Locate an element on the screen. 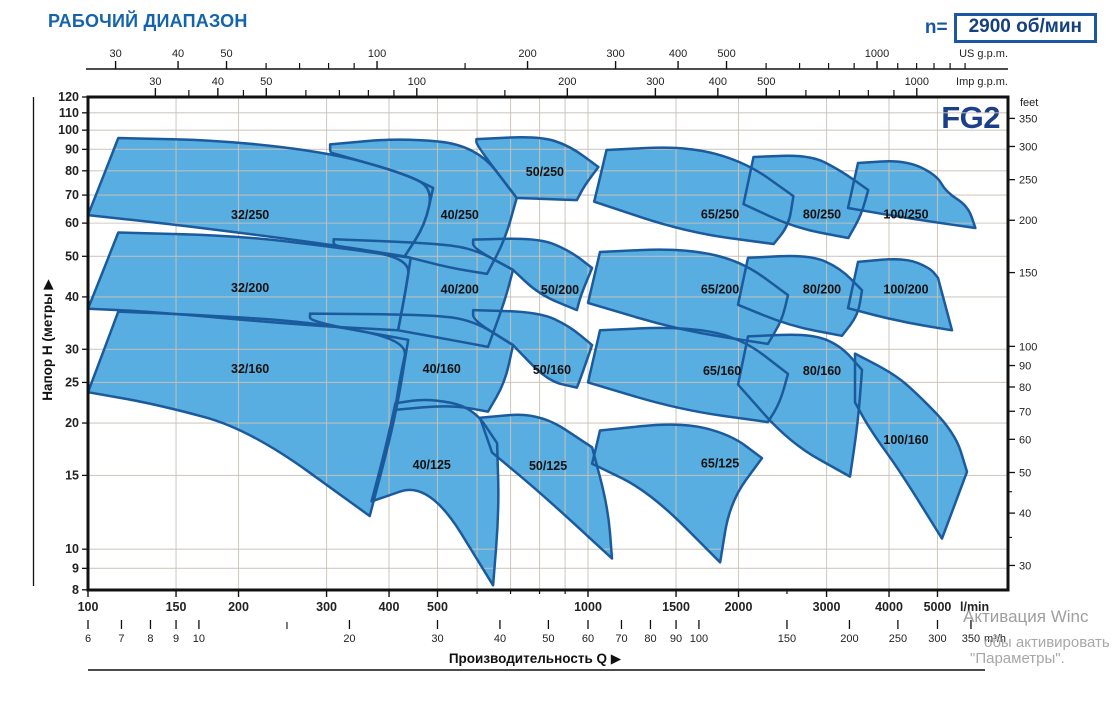  pump-region-fill-65/250 is located at coordinates (694, 195).